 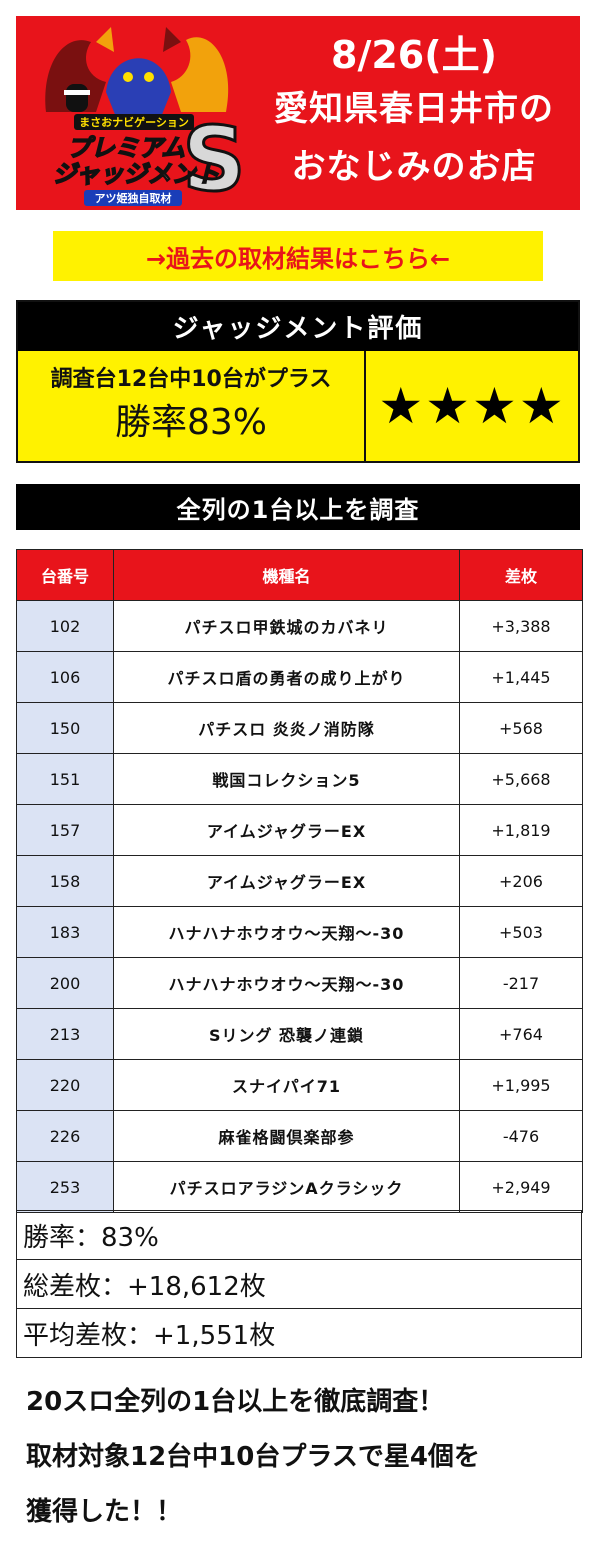 I want to click on judgment-header: ジャッジメント評価, so click(x=298, y=326).